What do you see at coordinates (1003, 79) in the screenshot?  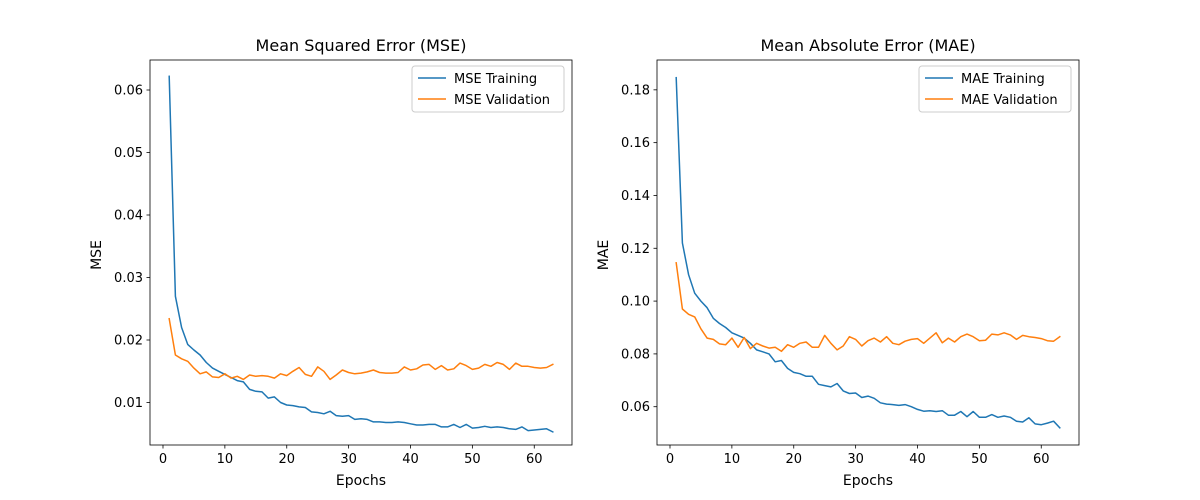 I see `legend-label: MAE Training` at bounding box center [1003, 79].